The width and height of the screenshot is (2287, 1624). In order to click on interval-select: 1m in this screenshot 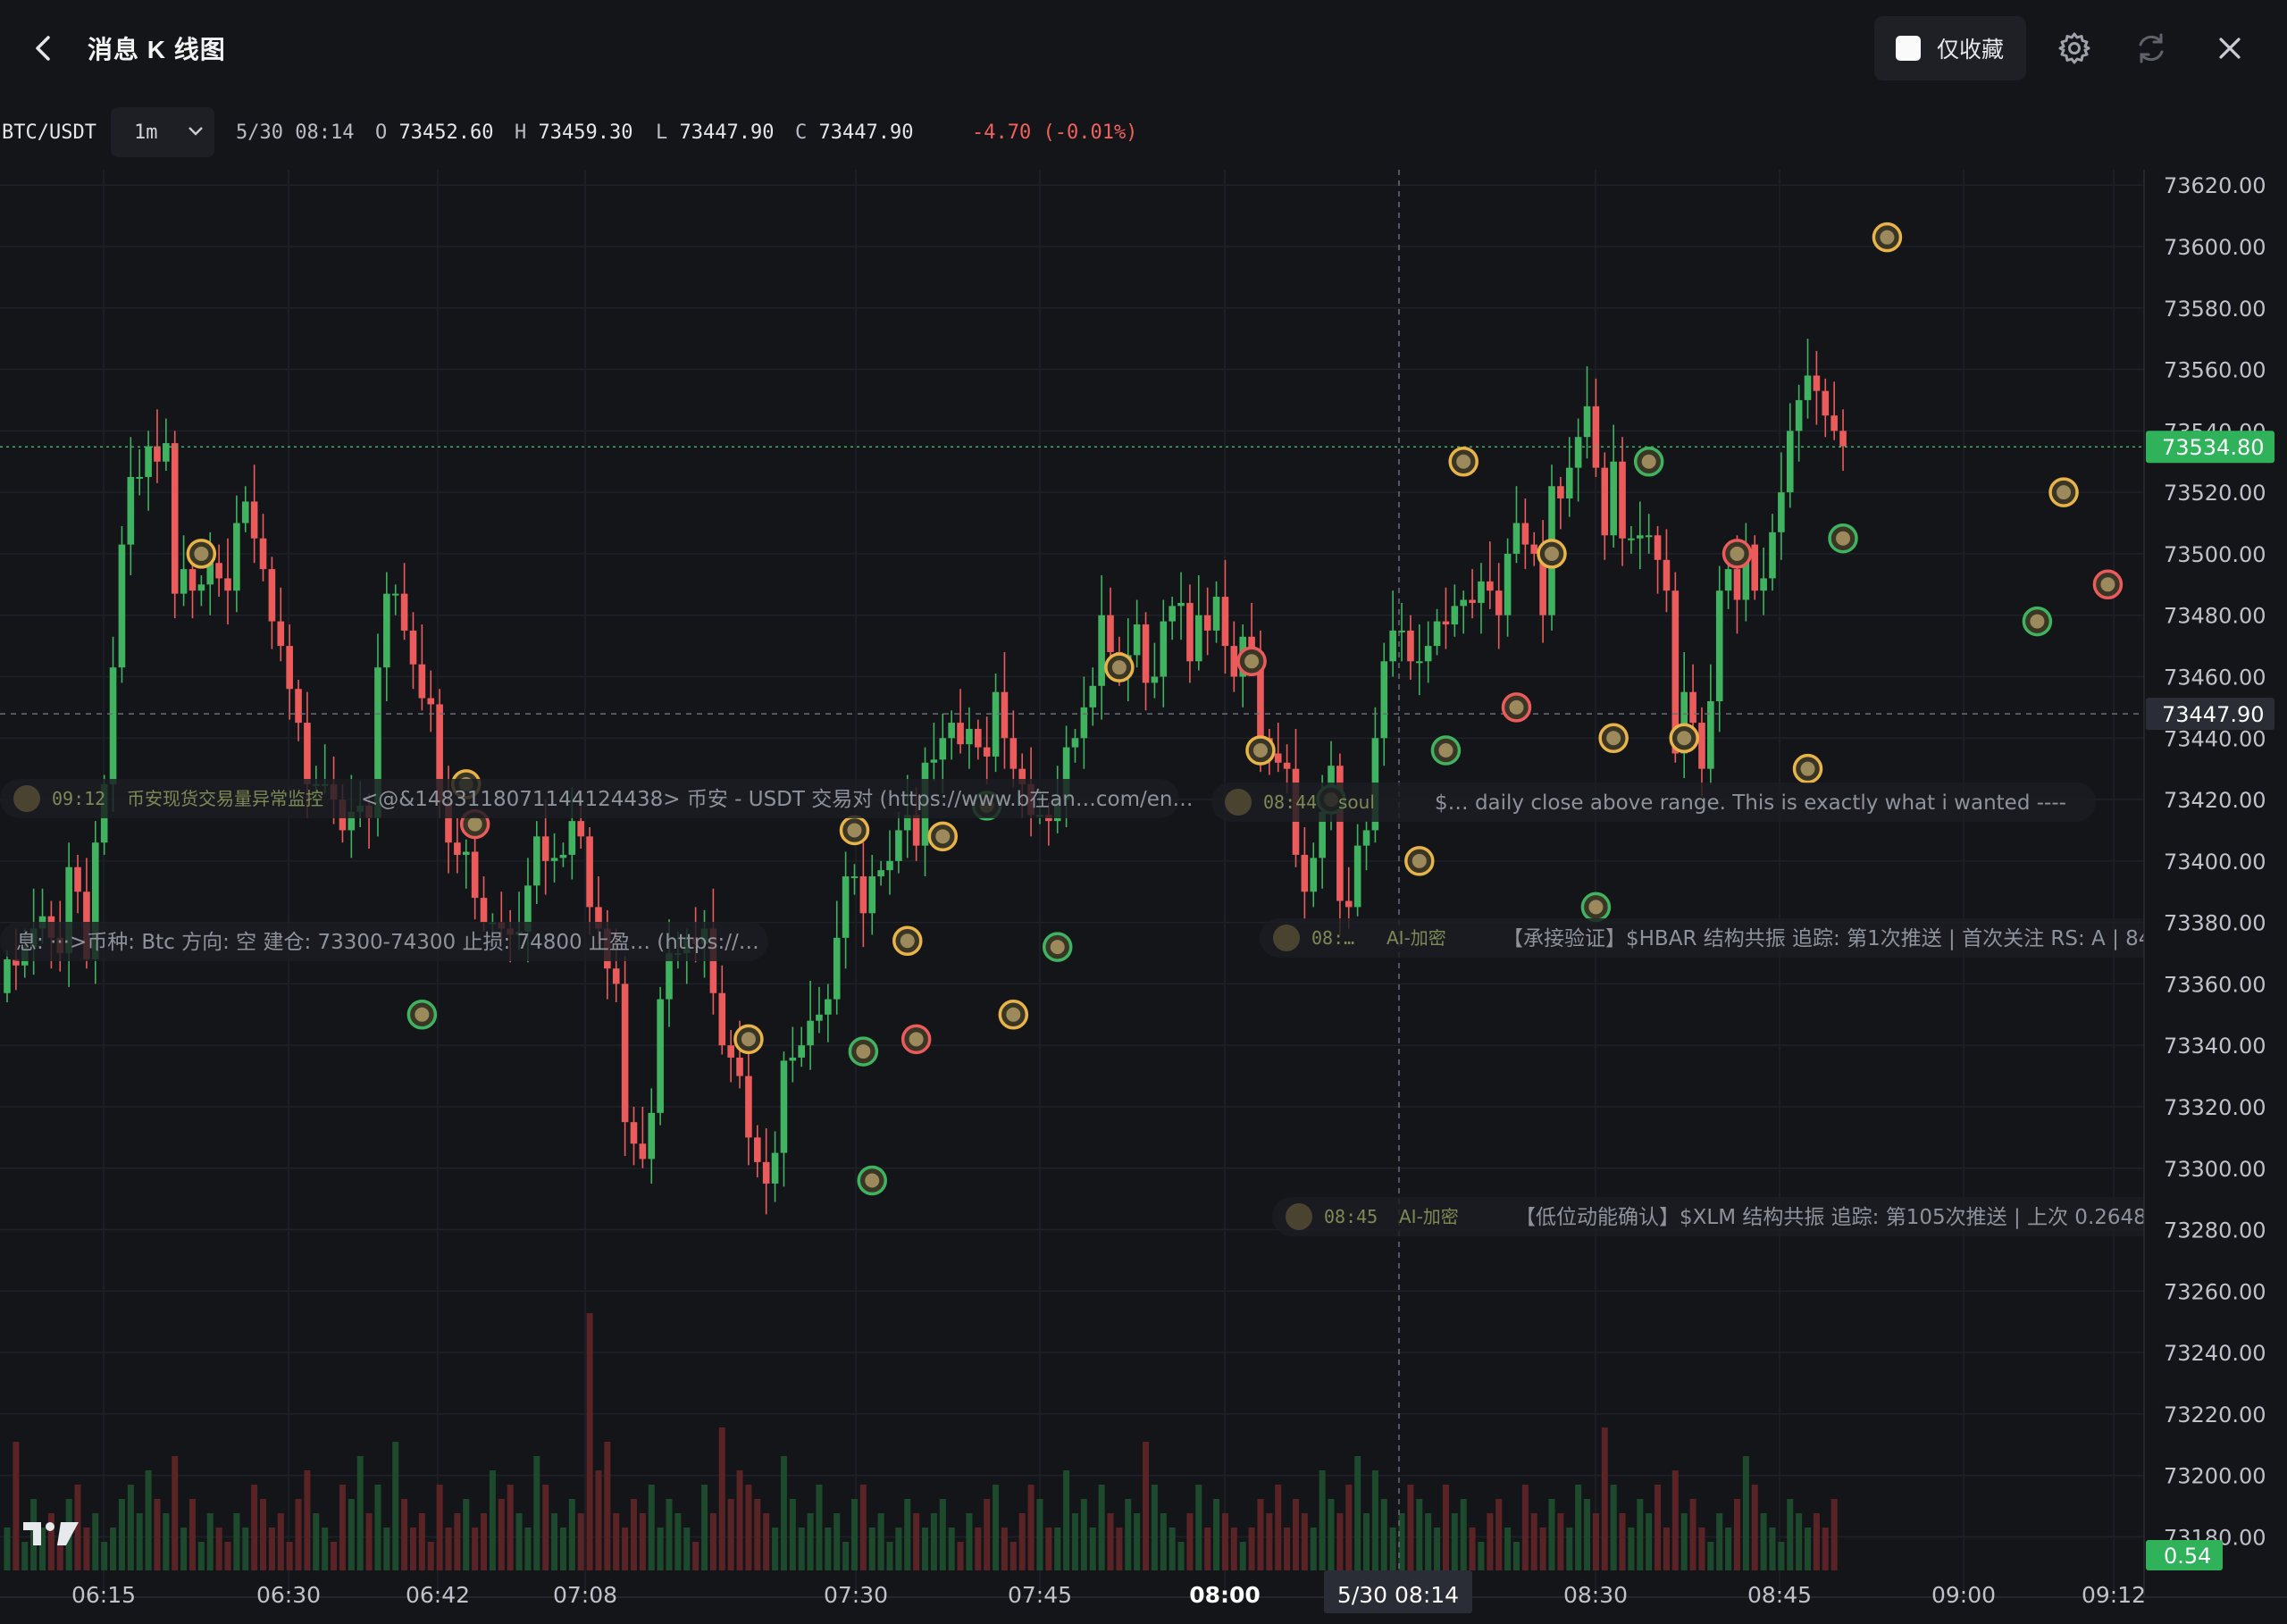, I will do `click(162, 132)`.